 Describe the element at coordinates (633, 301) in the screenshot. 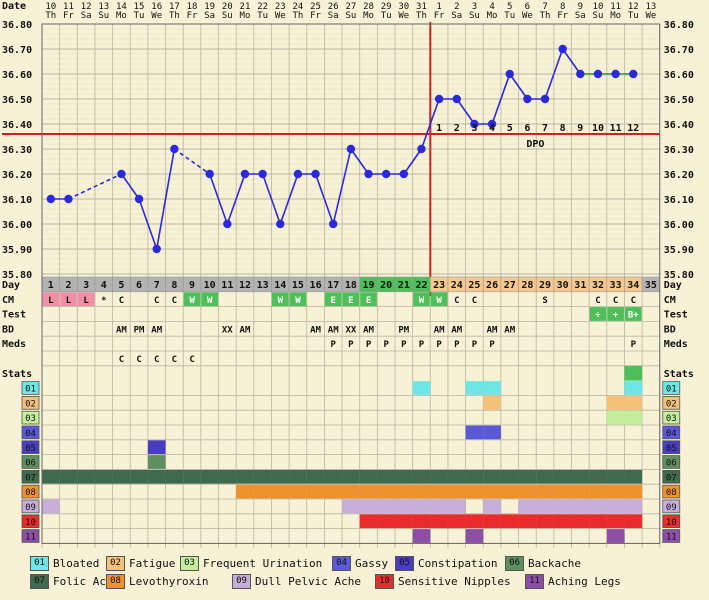

I see `cell-cm: C` at that location.